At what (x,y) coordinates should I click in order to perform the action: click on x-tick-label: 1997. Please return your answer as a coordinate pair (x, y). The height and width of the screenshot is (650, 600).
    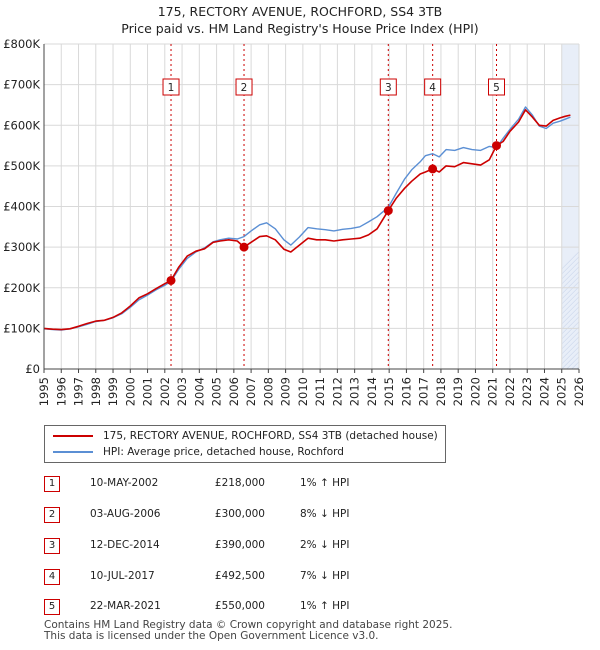
    Looking at the image, I should click on (79, 391).